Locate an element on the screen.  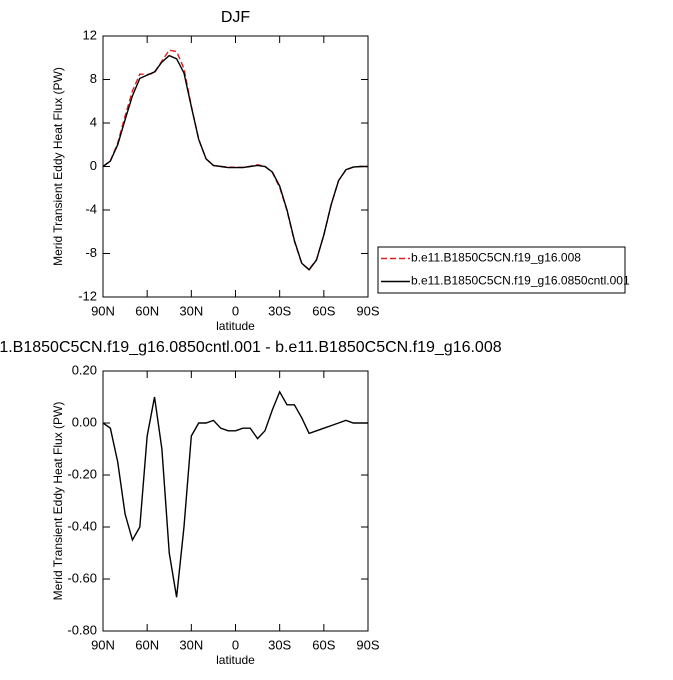
y-tick-label: 0 is located at coordinates (93, 165).